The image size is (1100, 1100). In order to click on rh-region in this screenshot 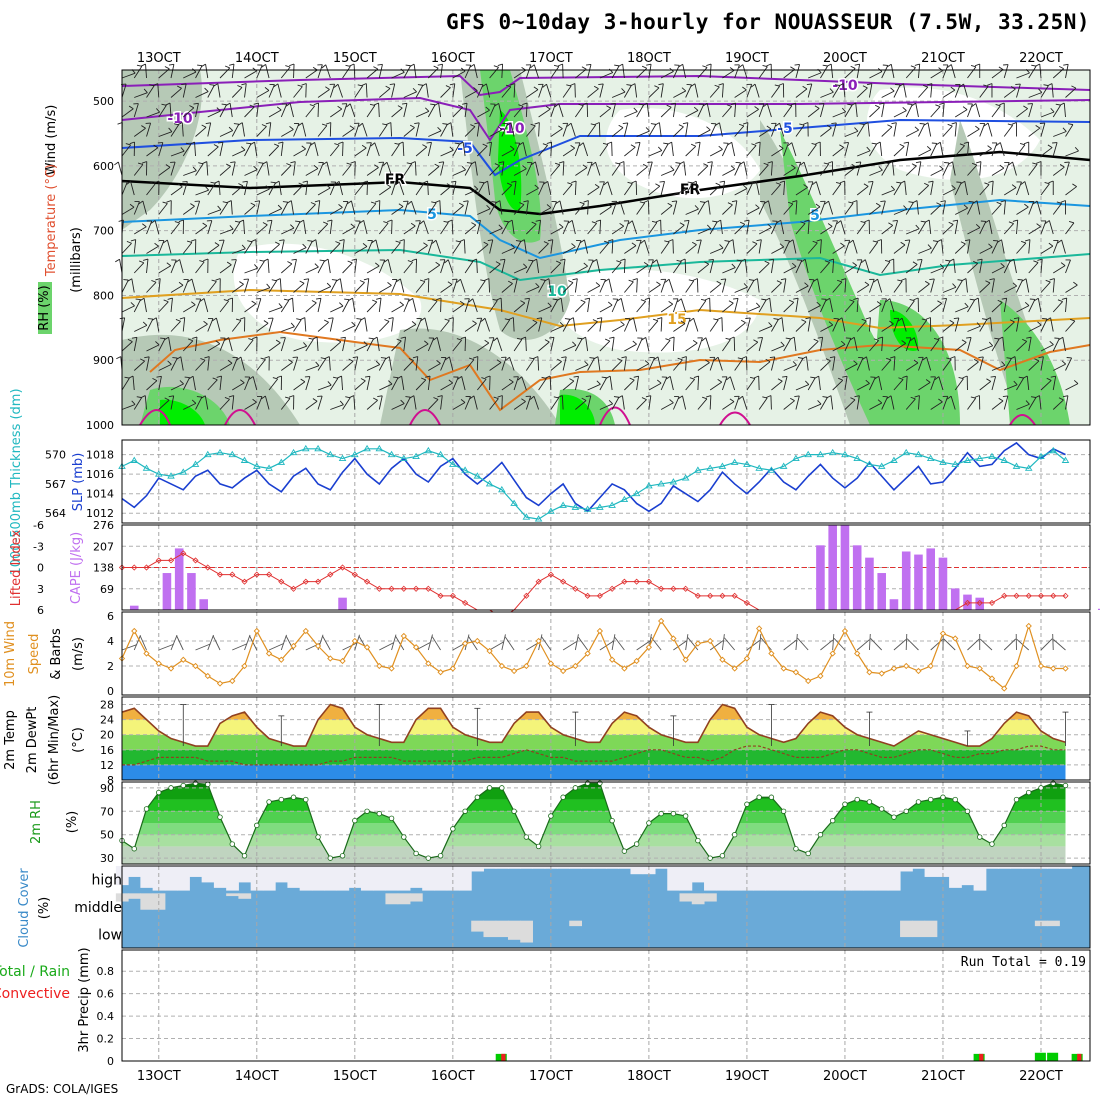, I will do `click(915, 362)`.